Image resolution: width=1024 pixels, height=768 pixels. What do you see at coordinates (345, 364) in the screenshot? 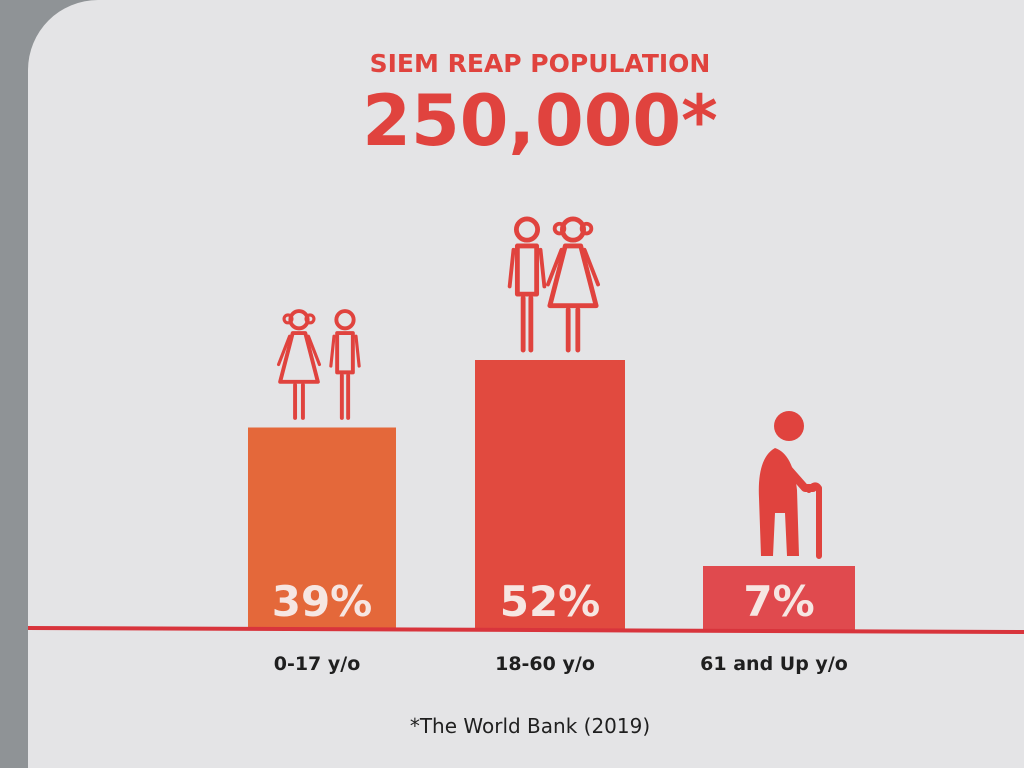
I see `boy-icon` at bounding box center [345, 364].